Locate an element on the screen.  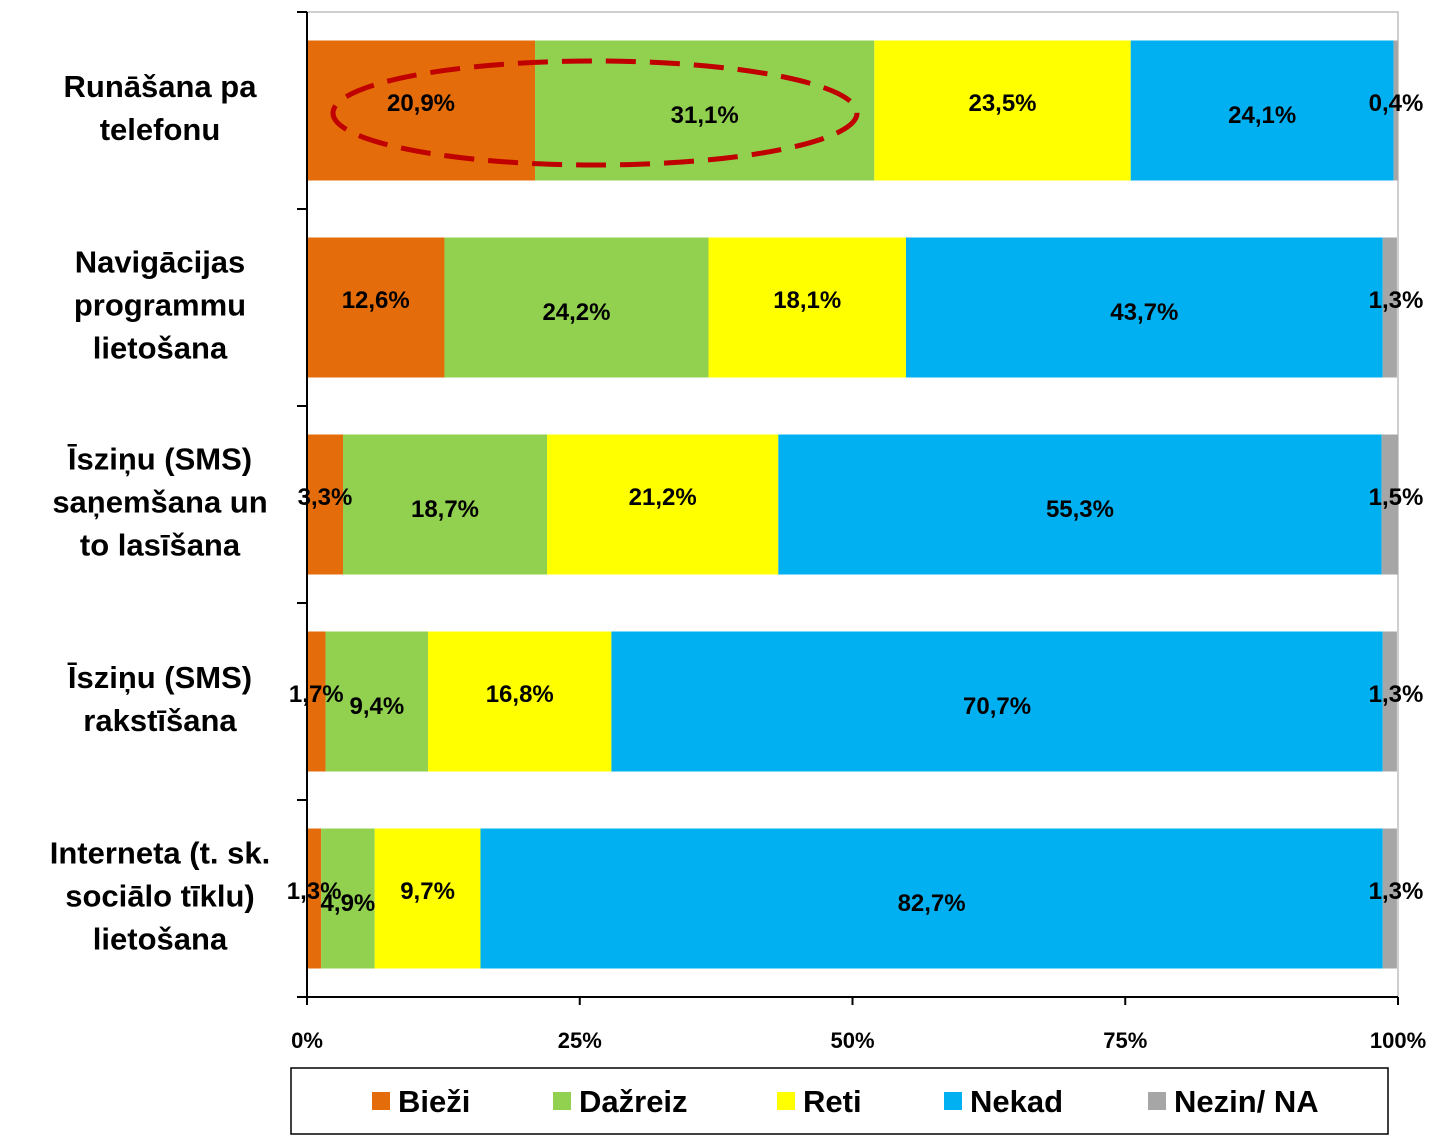
data-label: 18,1% is located at coordinates (807, 300).